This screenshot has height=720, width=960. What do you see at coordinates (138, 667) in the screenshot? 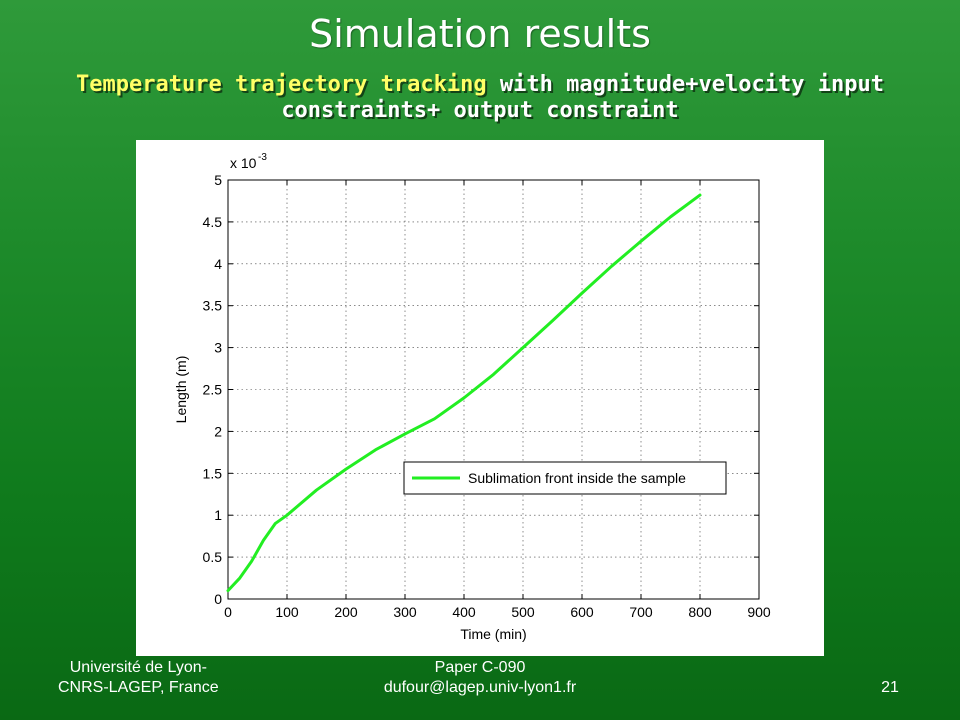
I see `footer-affiliation-line-1: Université de Lyon-` at bounding box center [138, 667].